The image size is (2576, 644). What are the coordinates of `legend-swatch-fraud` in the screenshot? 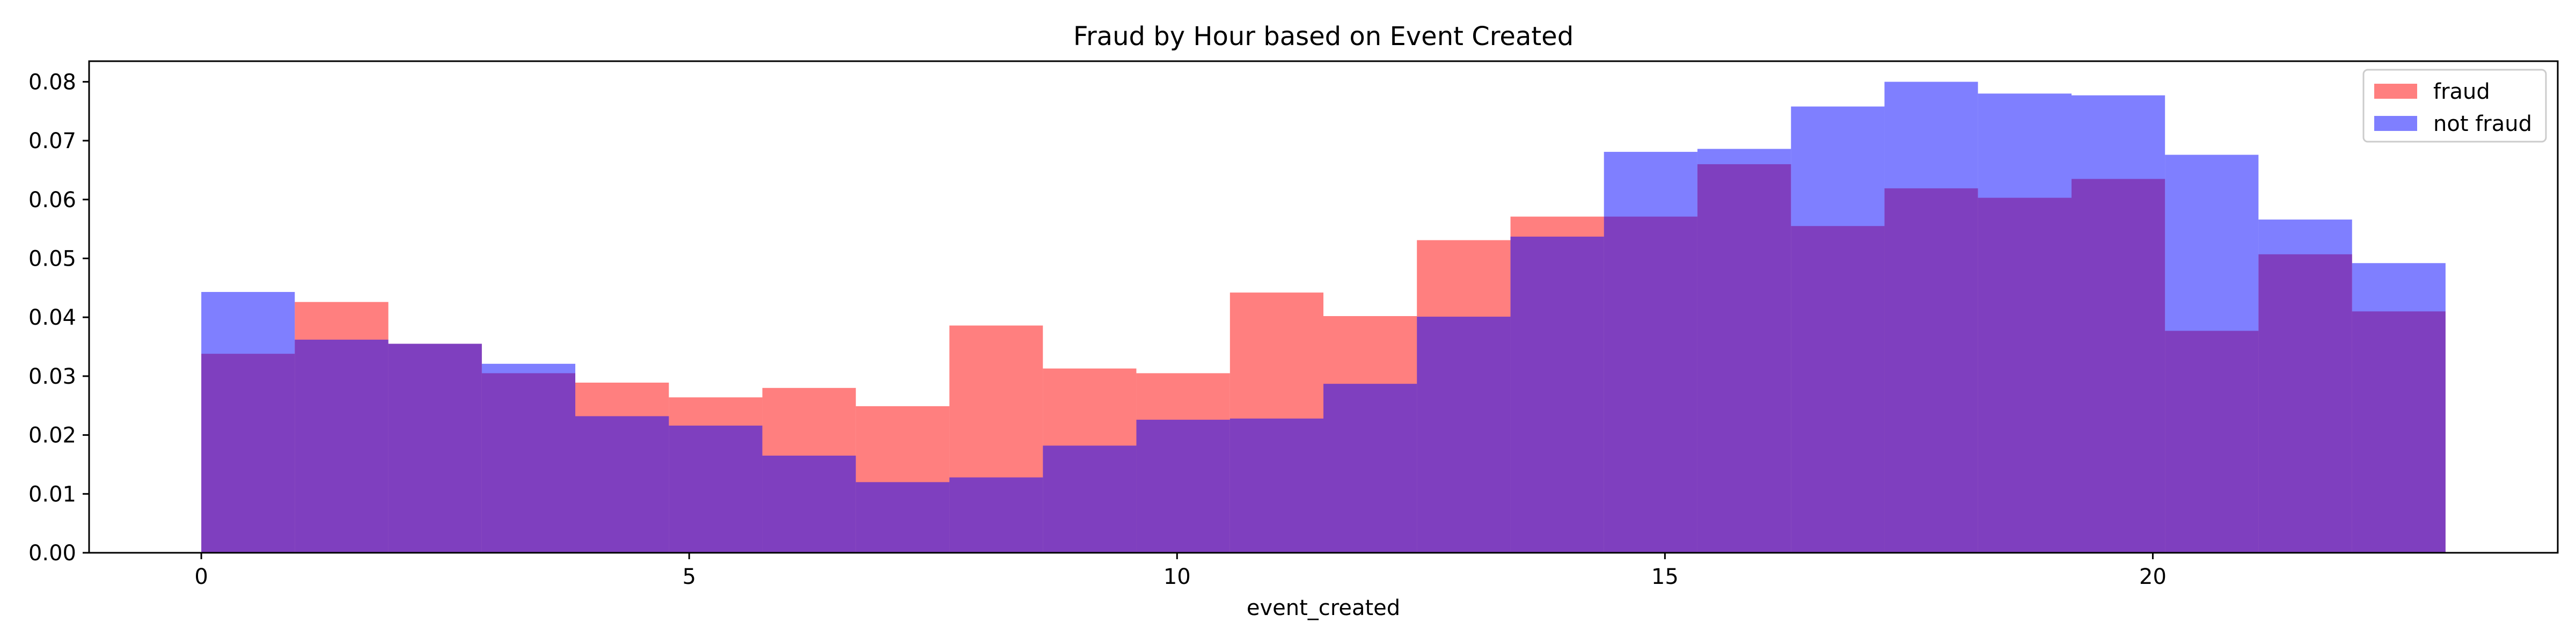 It's located at (2395, 91).